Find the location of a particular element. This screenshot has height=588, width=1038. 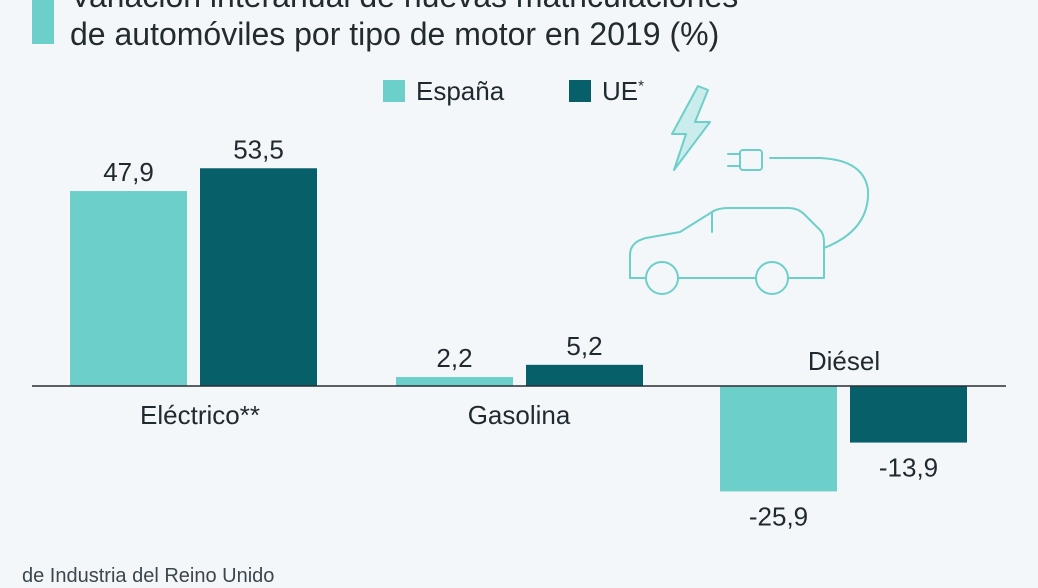

data-label-ue-1: 5,2 is located at coordinates (584, 346).